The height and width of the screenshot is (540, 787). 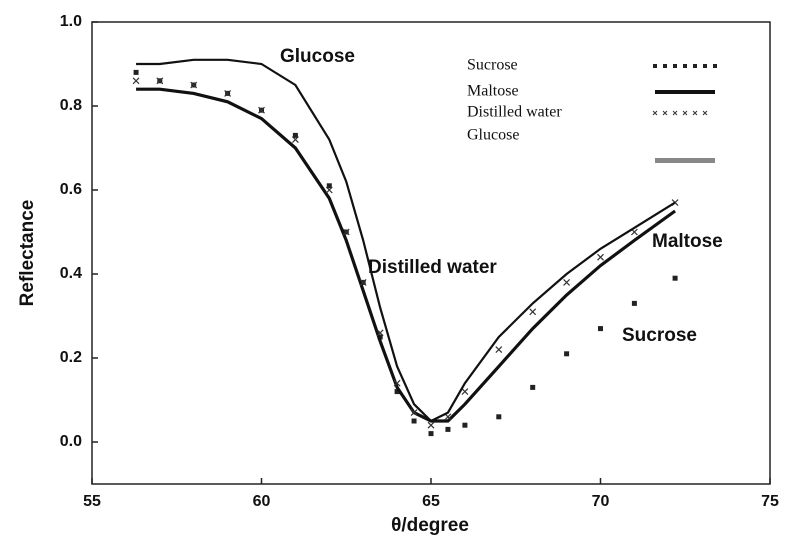 What do you see at coordinates (514, 112) in the screenshot?
I see `legend-label: Distilled water` at bounding box center [514, 112].